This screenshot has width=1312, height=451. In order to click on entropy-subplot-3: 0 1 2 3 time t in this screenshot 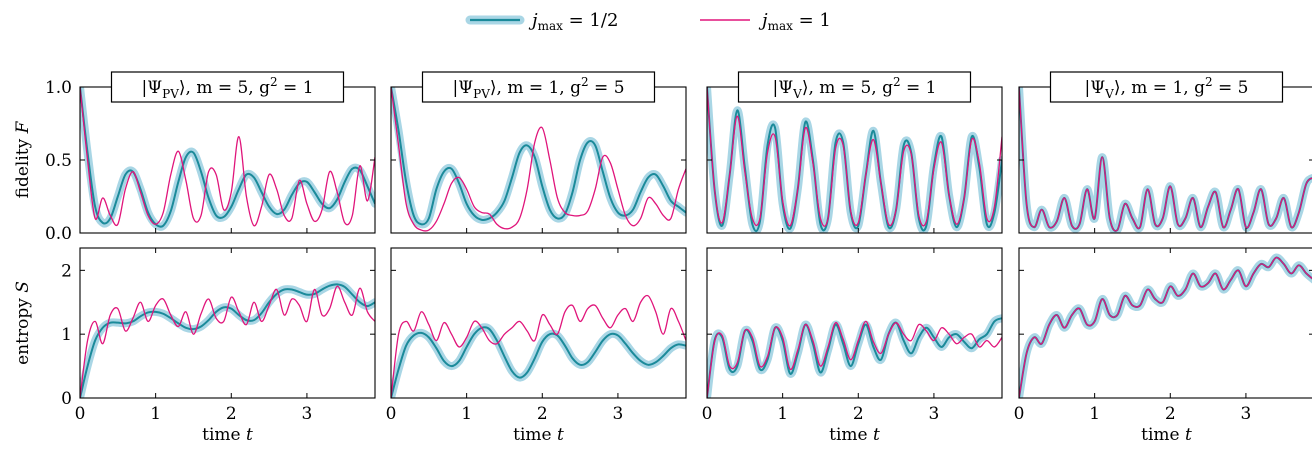, I will do `click(852, 346)`.